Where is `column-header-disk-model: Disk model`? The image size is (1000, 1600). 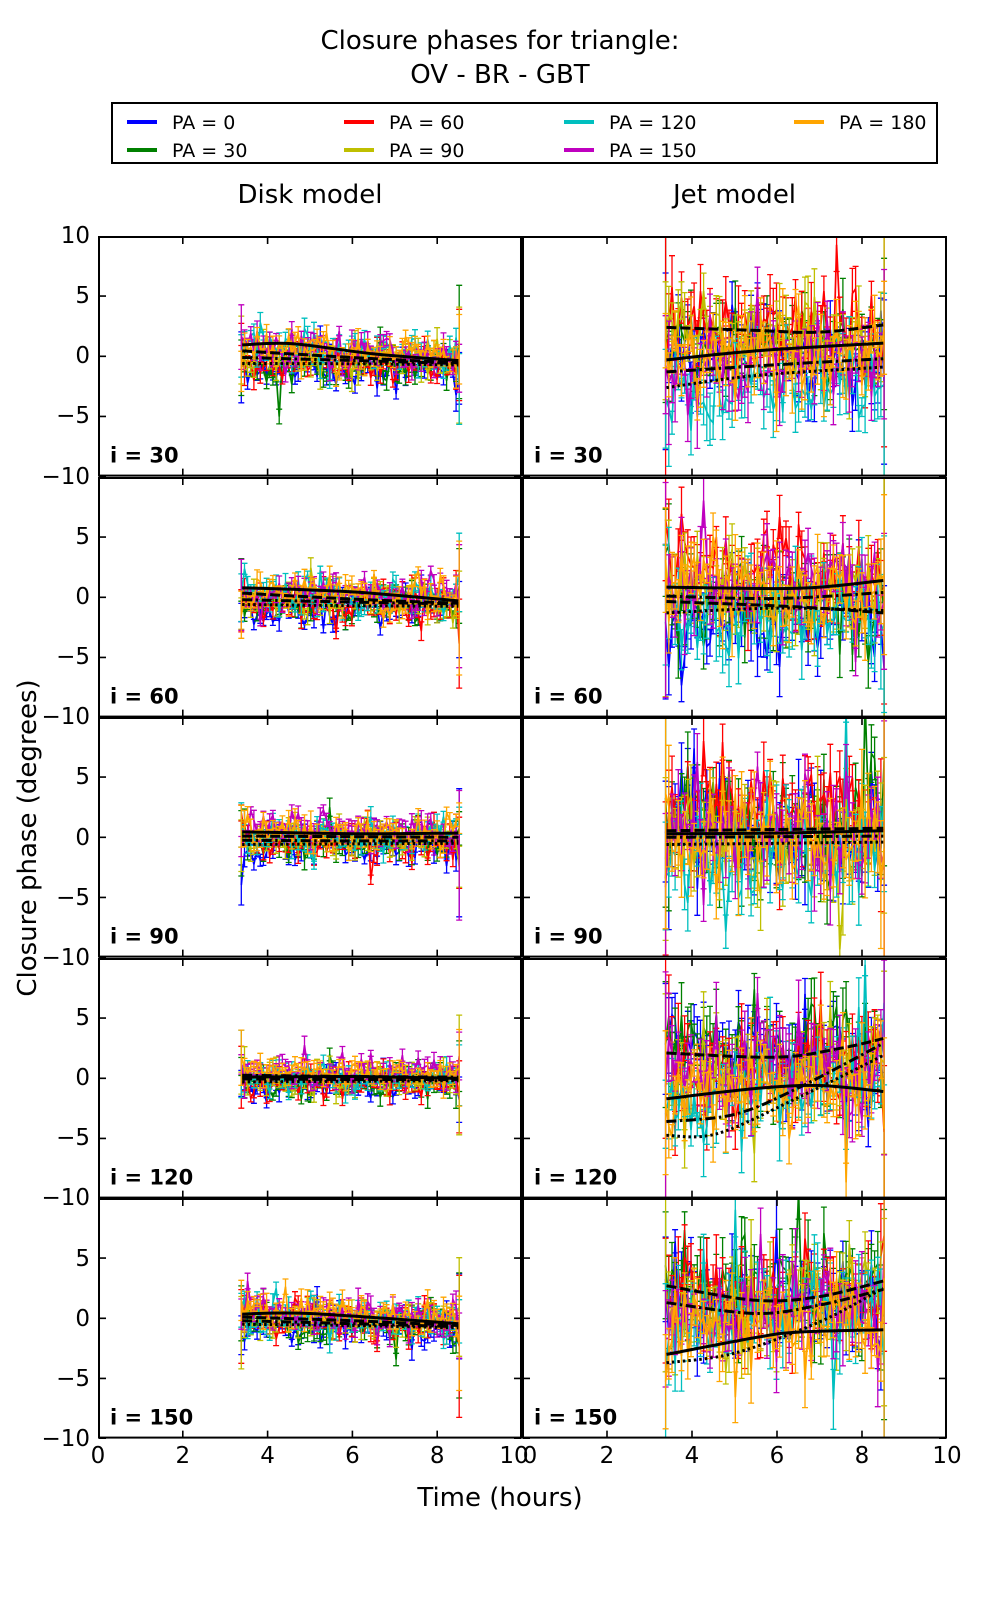 column-header-disk-model: Disk model is located at coordinates (310, 195).